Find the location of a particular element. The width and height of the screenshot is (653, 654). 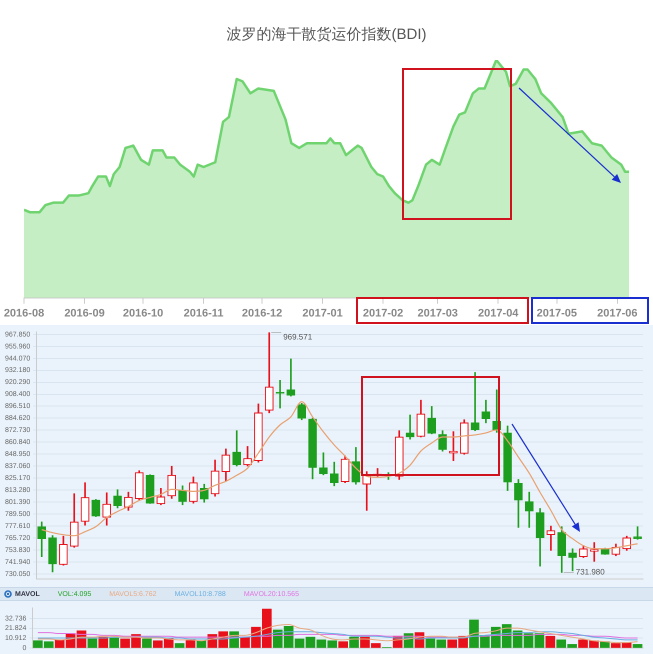

x-tick-label: 2017-01 is located at coordinates (322, 313).